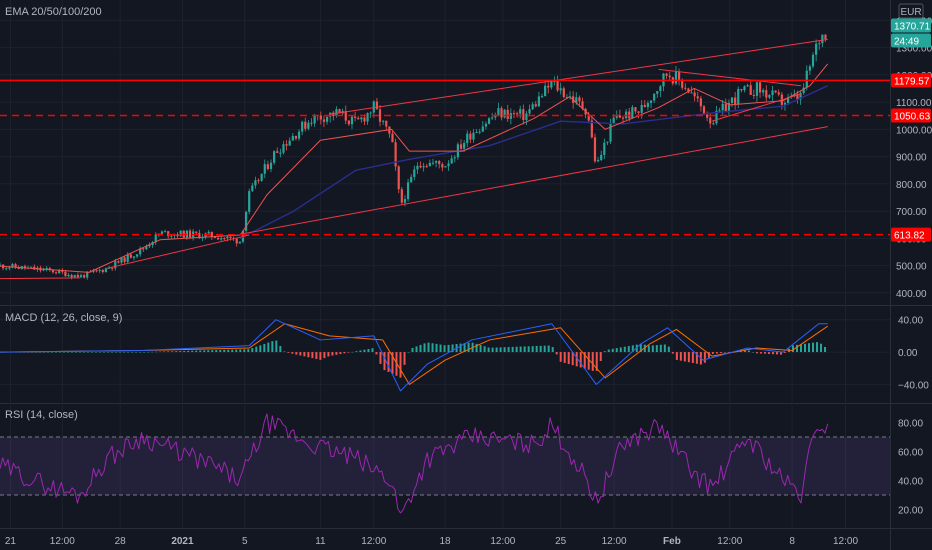 This screenshot has height=550, width=932. I want to click on time-tick-label: 25, so click(561, 541).